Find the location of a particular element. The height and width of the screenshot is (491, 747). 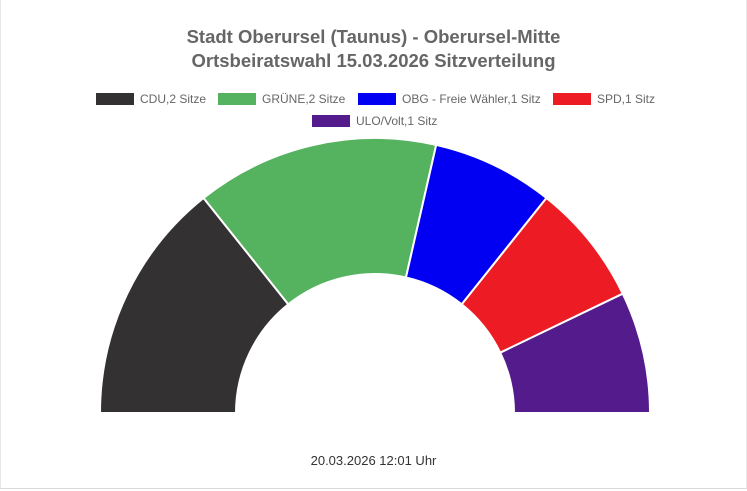

legend-swatch-gruene is located at coordinates (237, 99).